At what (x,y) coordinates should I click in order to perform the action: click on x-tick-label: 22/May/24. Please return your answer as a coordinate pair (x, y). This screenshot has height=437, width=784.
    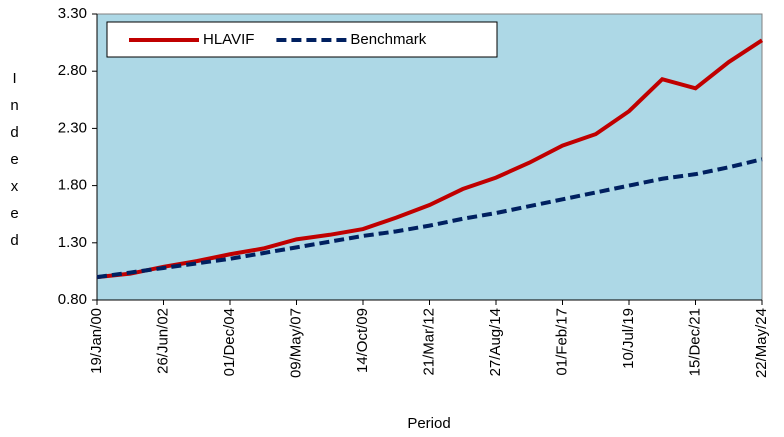
    Looking at the image, I should click on (761, 343).